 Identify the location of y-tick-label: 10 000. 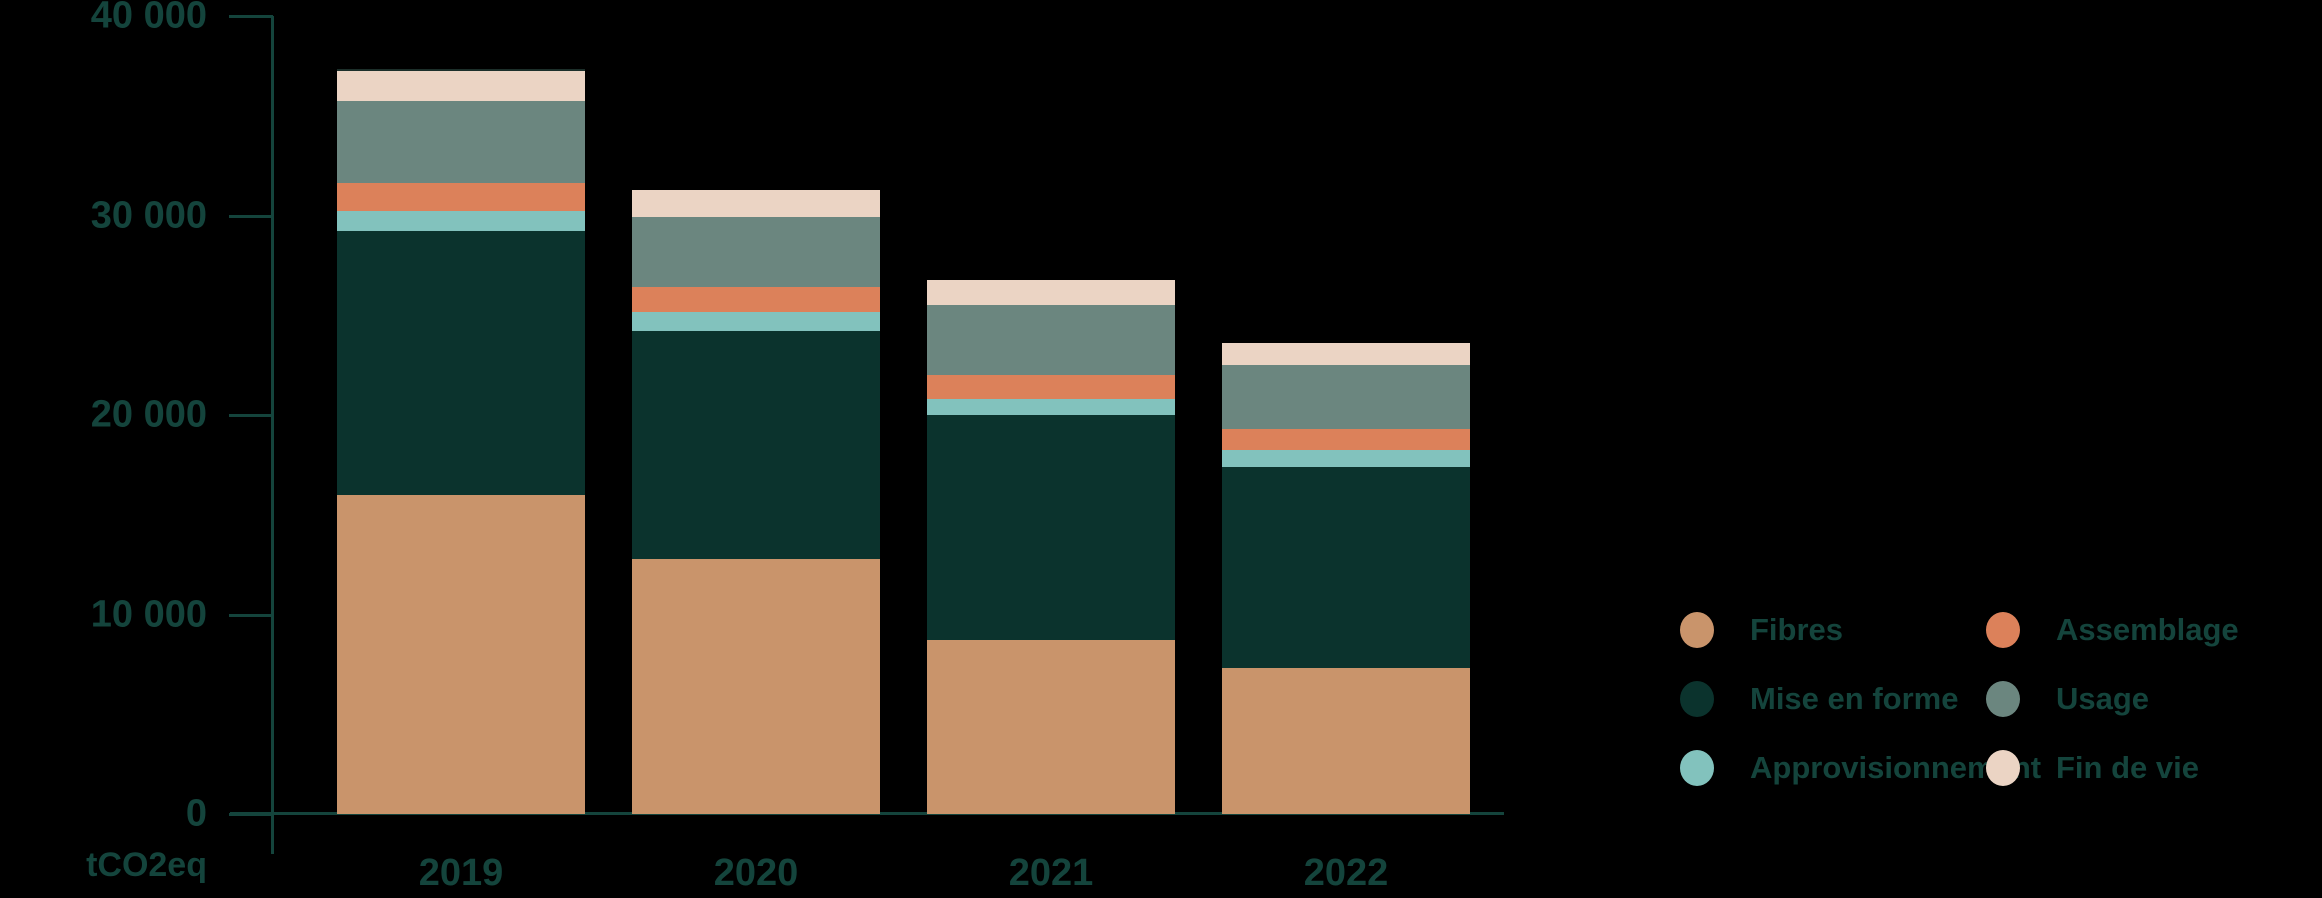
(148, 614).